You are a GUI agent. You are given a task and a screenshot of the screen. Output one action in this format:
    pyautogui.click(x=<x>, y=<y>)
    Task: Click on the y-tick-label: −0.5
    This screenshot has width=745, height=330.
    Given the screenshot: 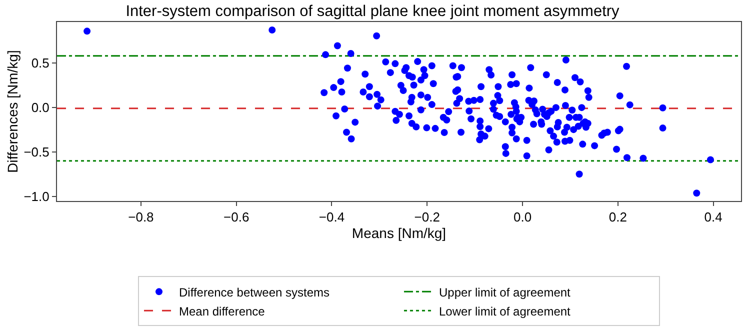 What is the action you would take?
    pyautogui.click(x=37, y=152)
    